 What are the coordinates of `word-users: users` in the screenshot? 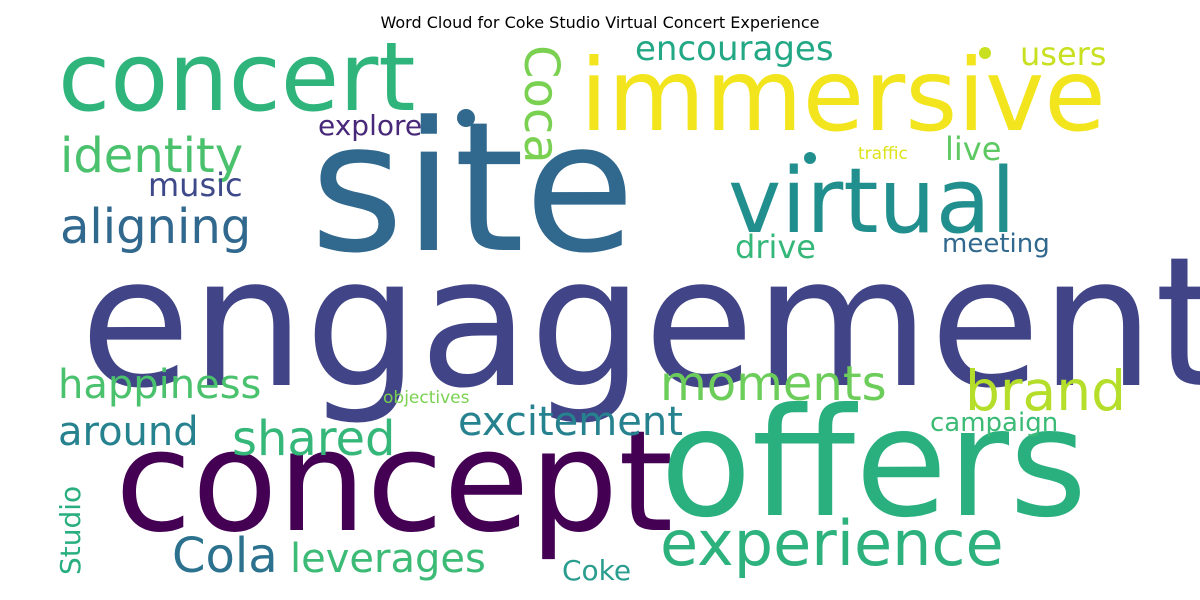 It's located at (1063, 54).